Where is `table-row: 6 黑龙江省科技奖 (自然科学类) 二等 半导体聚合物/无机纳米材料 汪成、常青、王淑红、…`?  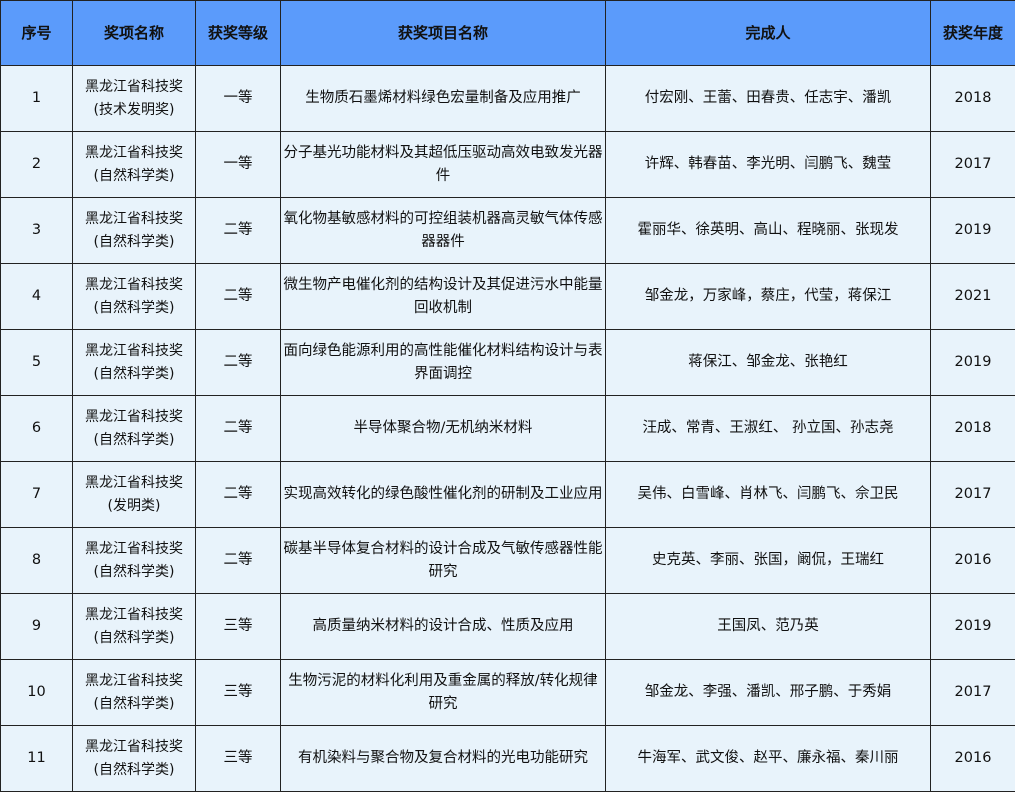 table-row: 6 黑龙江省科技奖 (自然科学类) 二等 半导体聚合物/无机纳米材料 汪成、常青、王淑红、… is located at coordinates (507, 428).